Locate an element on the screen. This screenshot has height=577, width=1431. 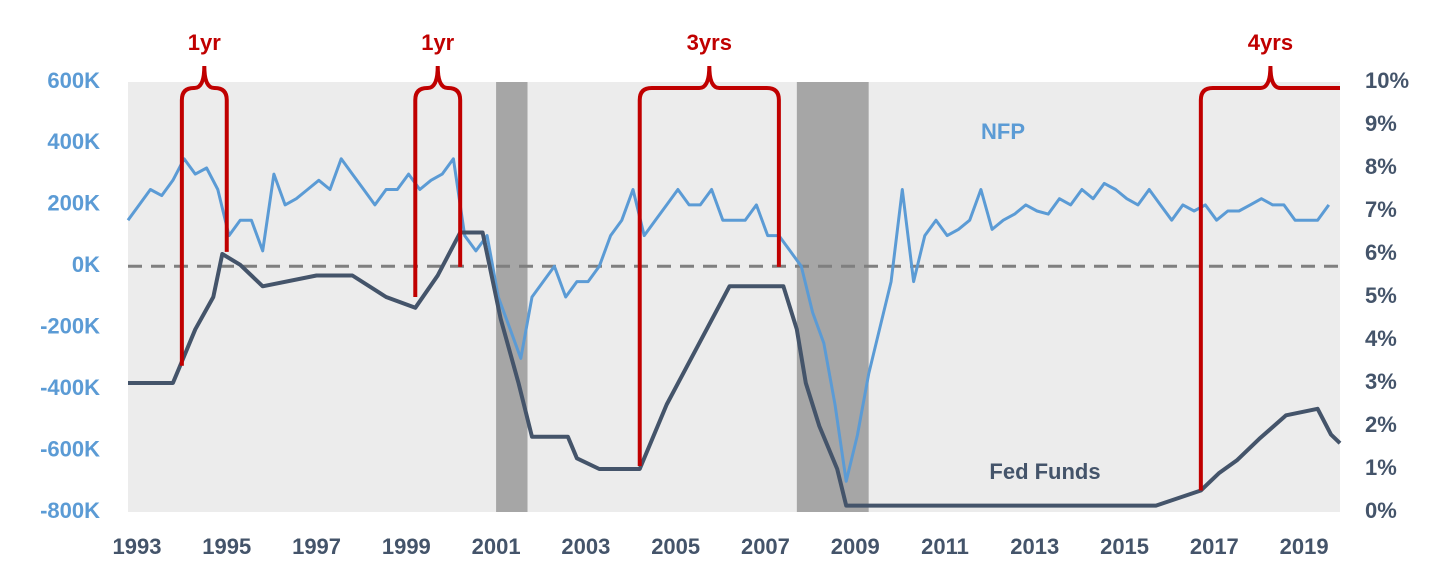
x-tick-label: 2011 is located at coordinates (945, 546).